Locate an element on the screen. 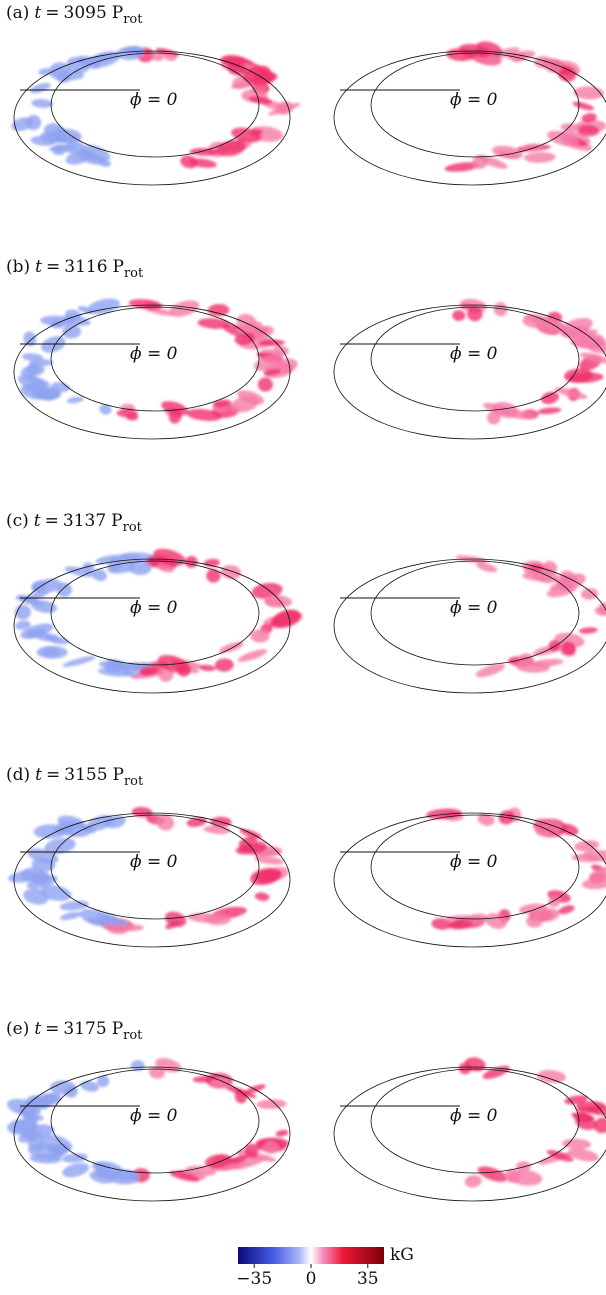 This screenshot has width=606, height=1295. label-part: 3155 is located at coordinates (85, 775).